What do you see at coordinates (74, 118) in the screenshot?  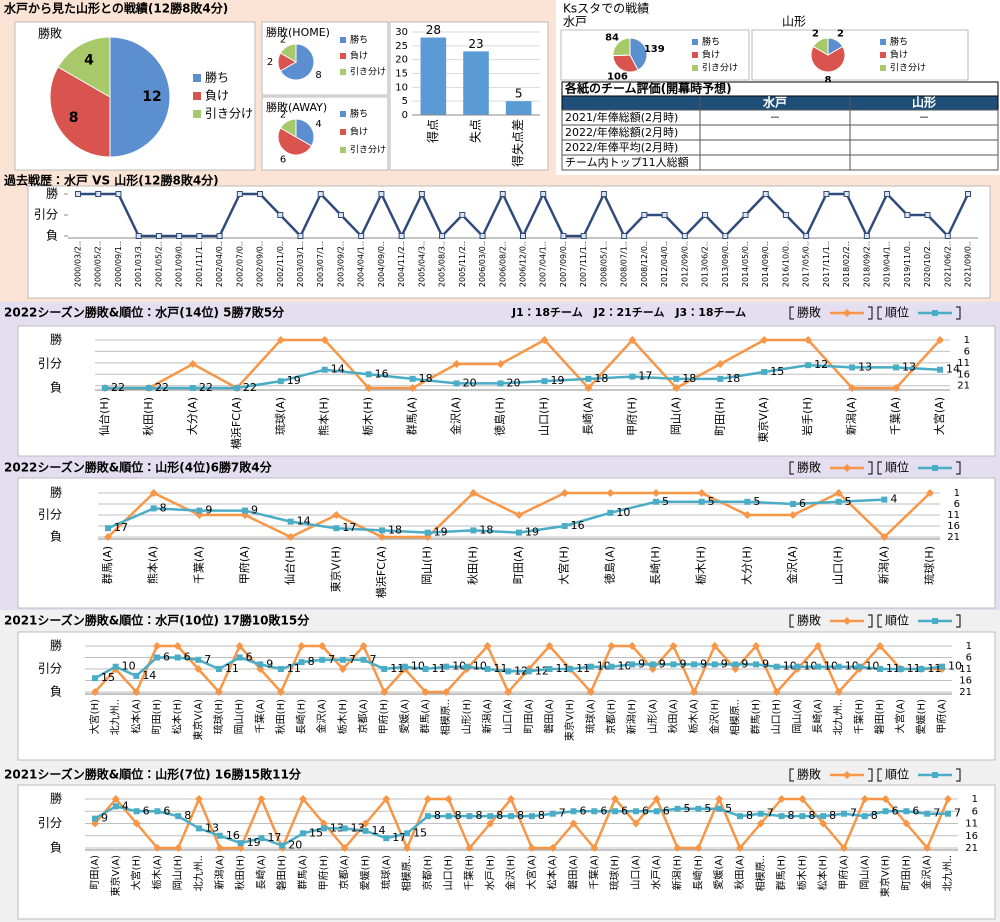 I see `pie-value-label: 8` at bounding box center [74, 118].